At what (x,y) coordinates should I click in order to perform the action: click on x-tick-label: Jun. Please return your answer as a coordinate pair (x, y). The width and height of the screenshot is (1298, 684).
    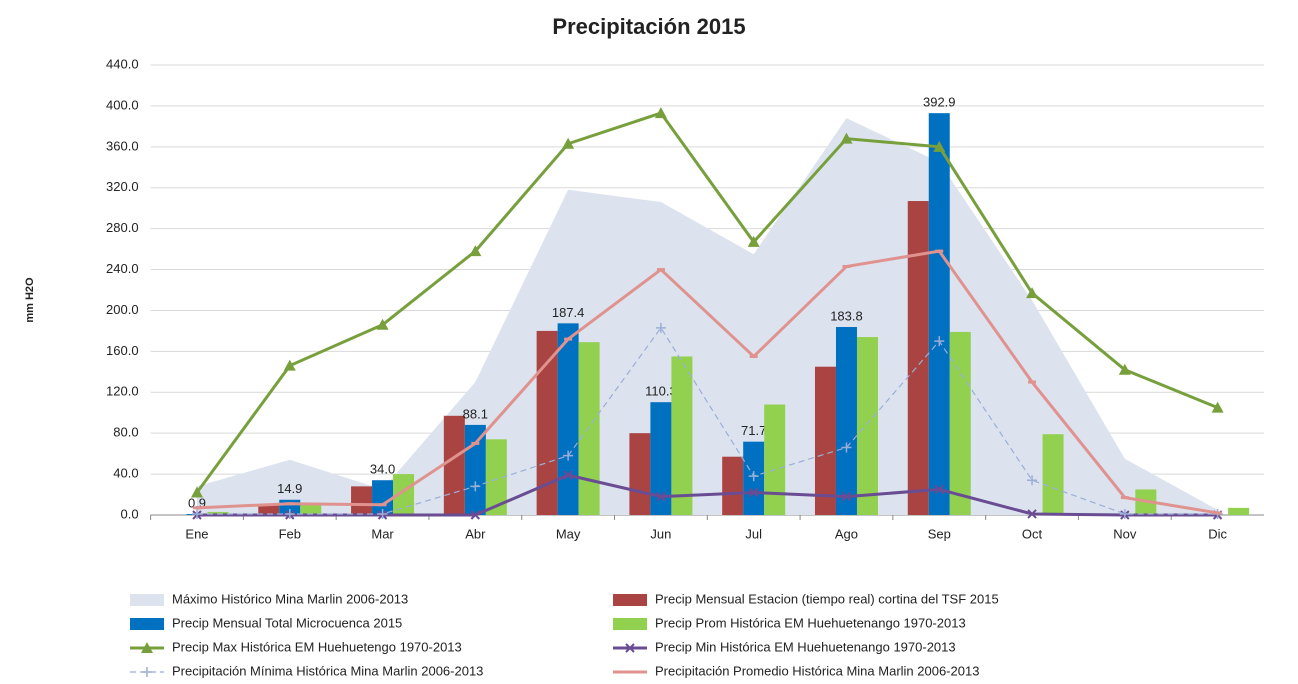
    Looking at the image, I should click on (660, 533).